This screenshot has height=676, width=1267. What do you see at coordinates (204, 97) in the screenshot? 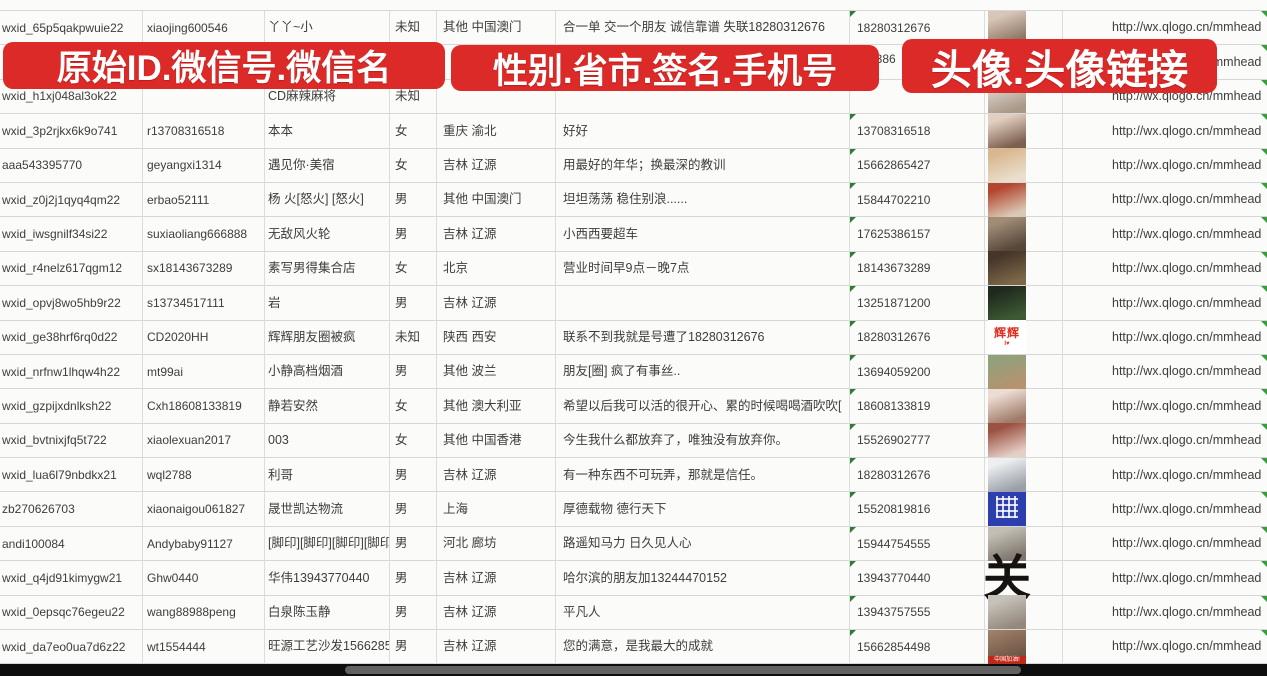
I see `cell-wechat-no` at bounding box center [204, 97].